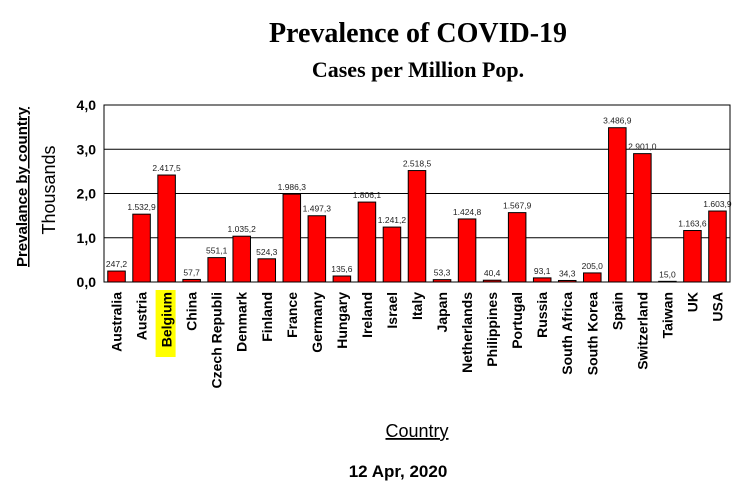 The image size is (741, 499). What do you see at coordinates (392, 220) in the screenshot?
I see `data-label: 1.241,2` at bounding box center [392, 220].